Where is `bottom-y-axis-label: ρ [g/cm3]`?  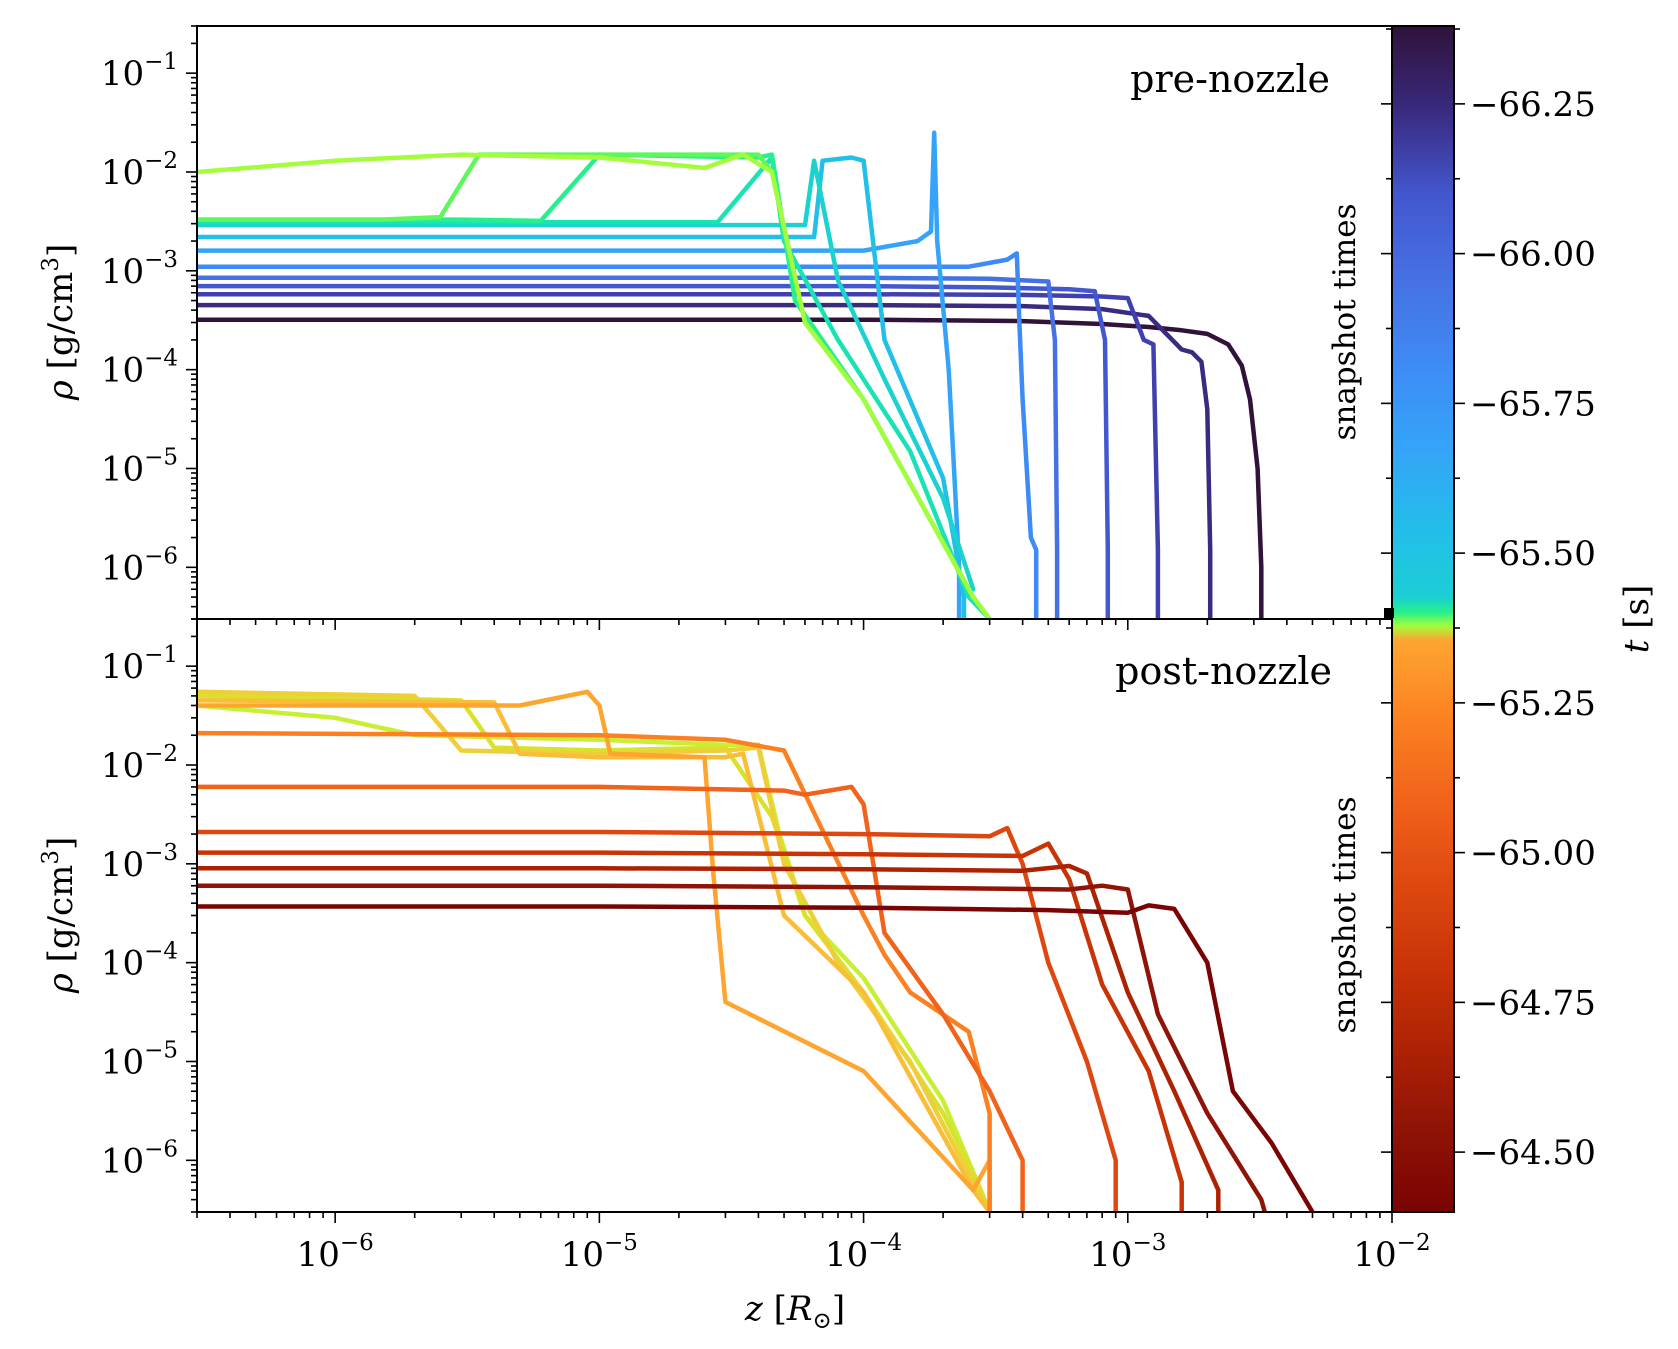
bottom-y-axis-label: ρ [g/cm3] is located at coordinates (59, 915).